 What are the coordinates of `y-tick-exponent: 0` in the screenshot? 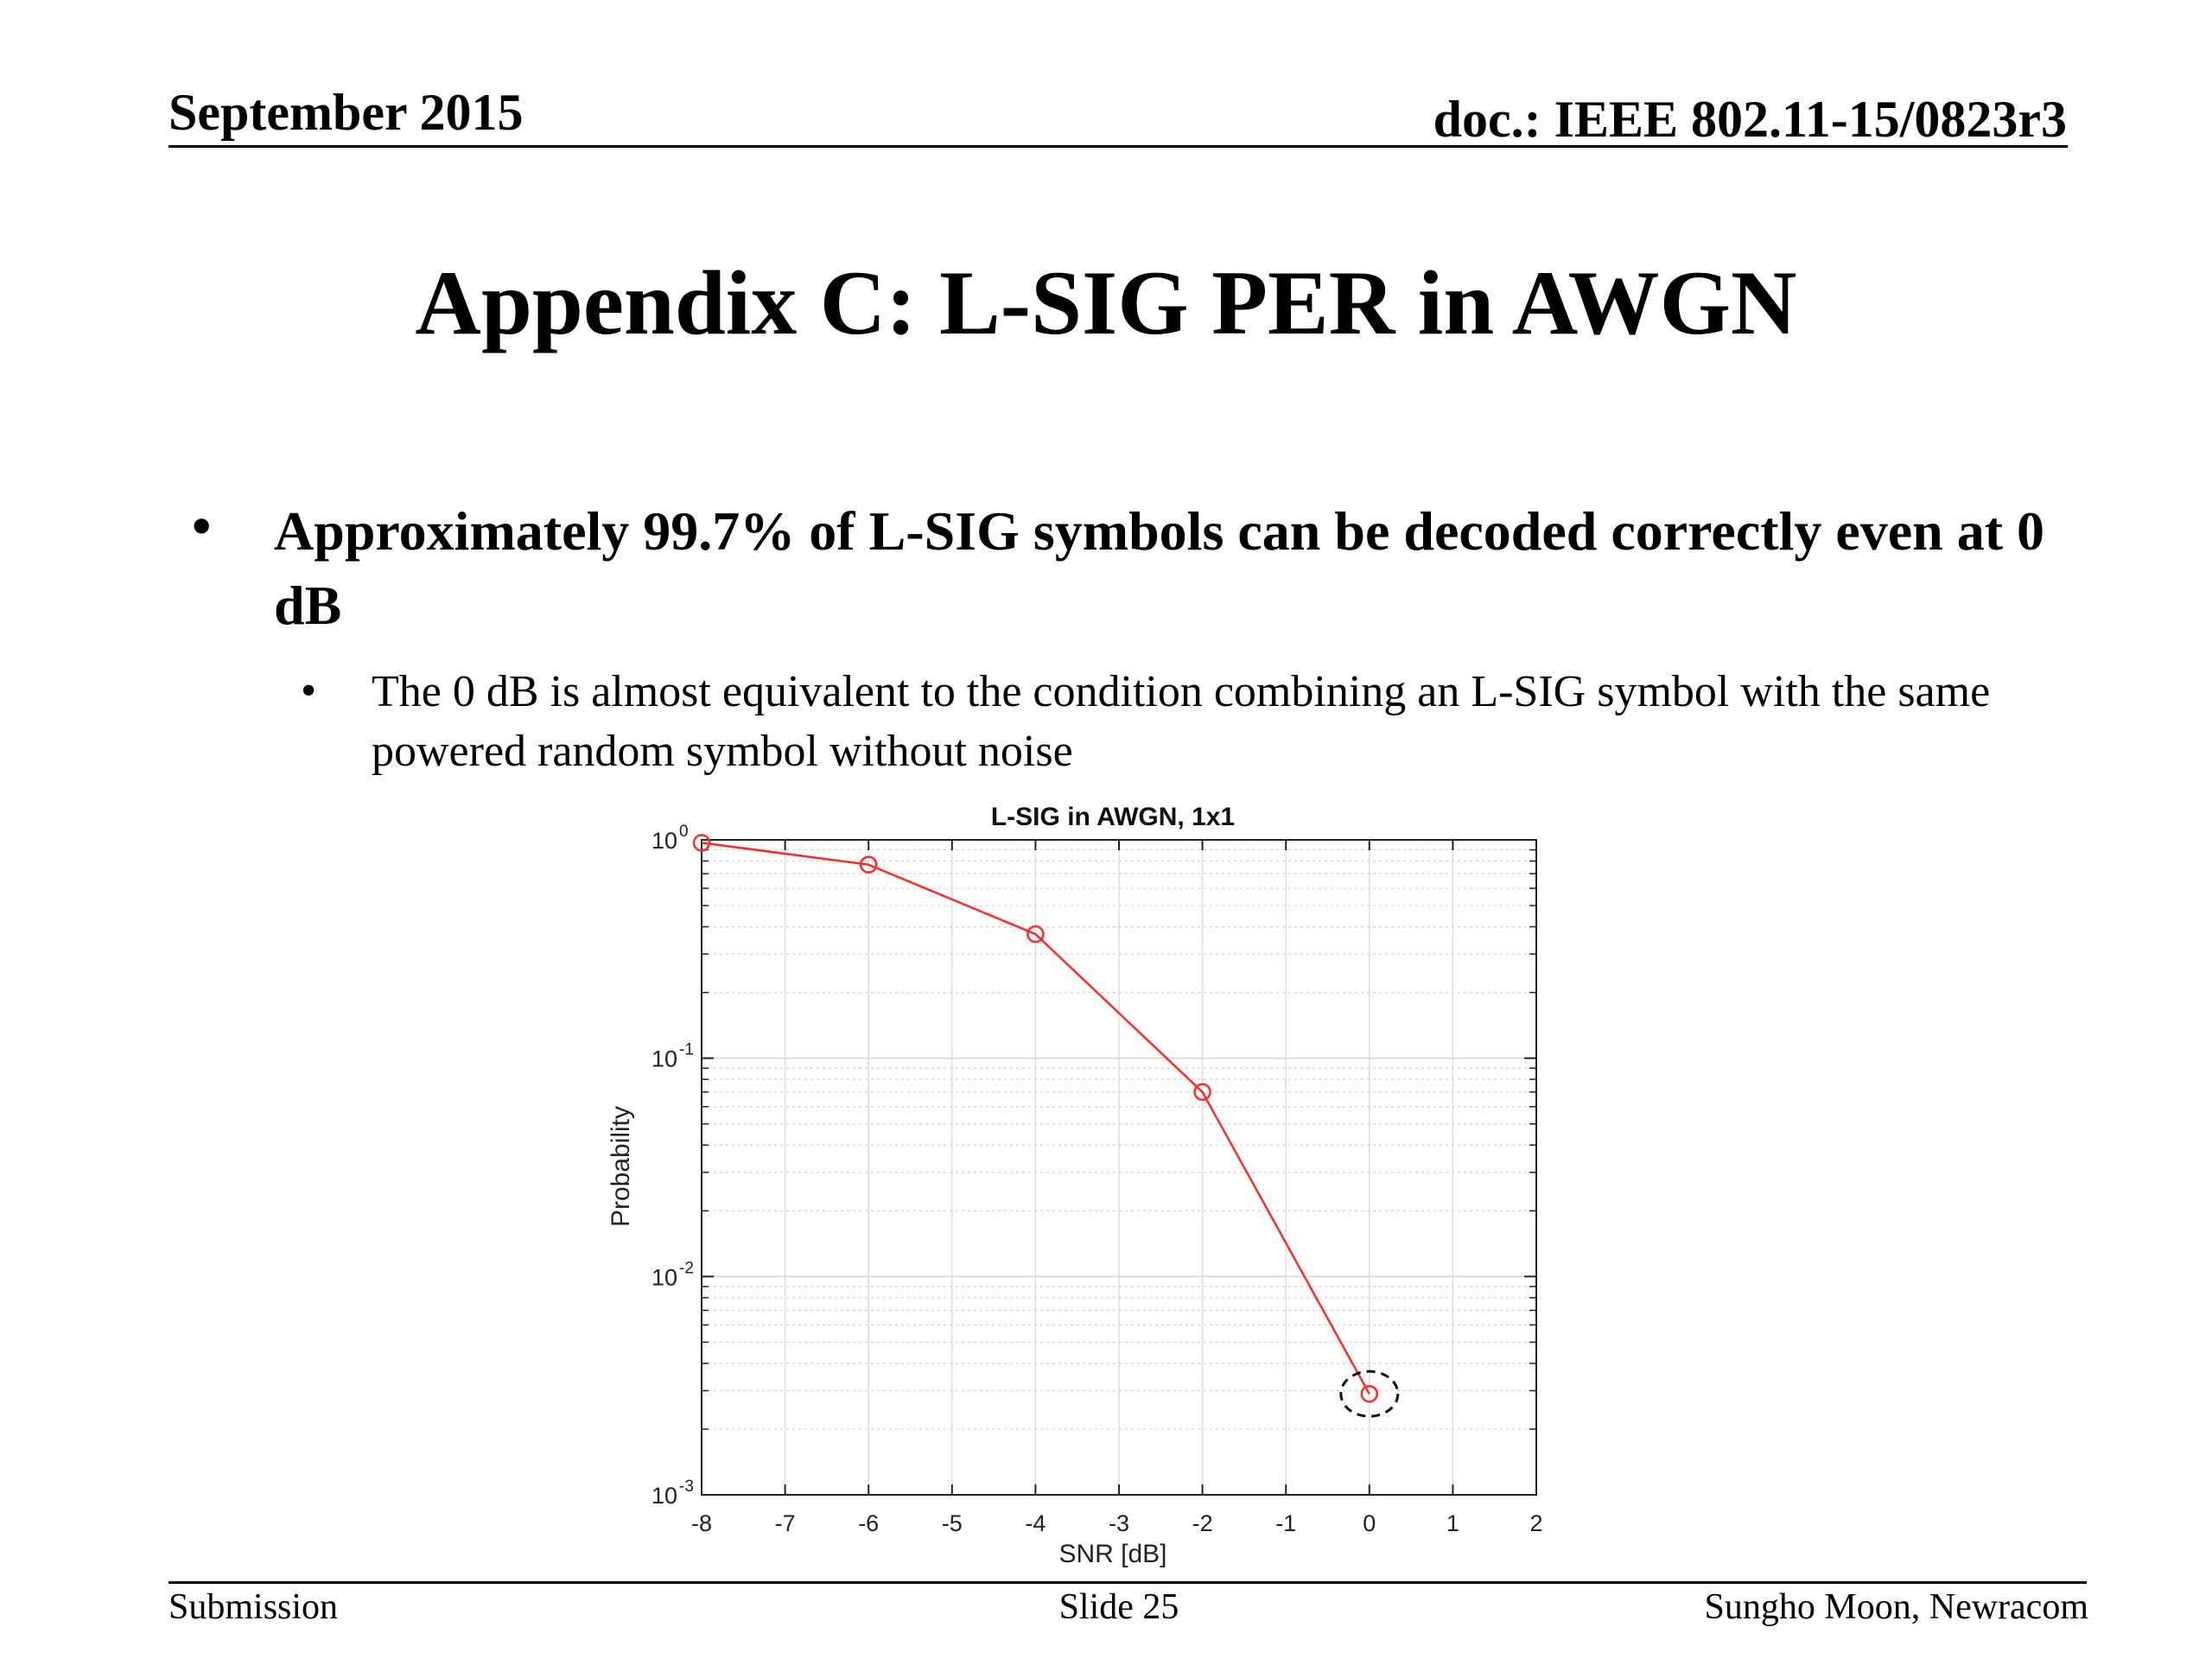 It's located at (684, 832).